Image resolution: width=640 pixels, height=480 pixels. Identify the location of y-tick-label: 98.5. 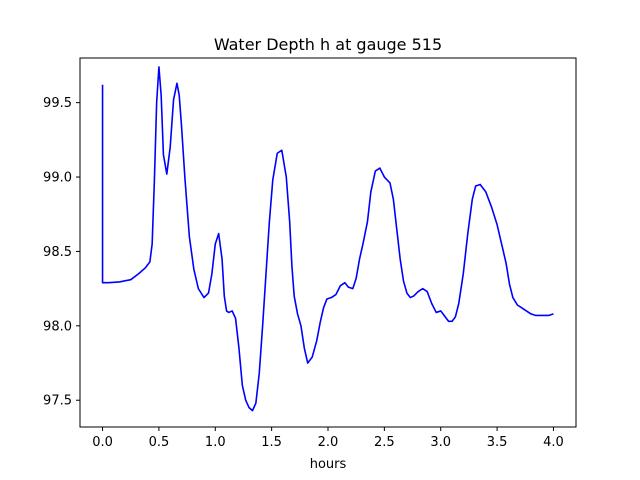
(57, 252).